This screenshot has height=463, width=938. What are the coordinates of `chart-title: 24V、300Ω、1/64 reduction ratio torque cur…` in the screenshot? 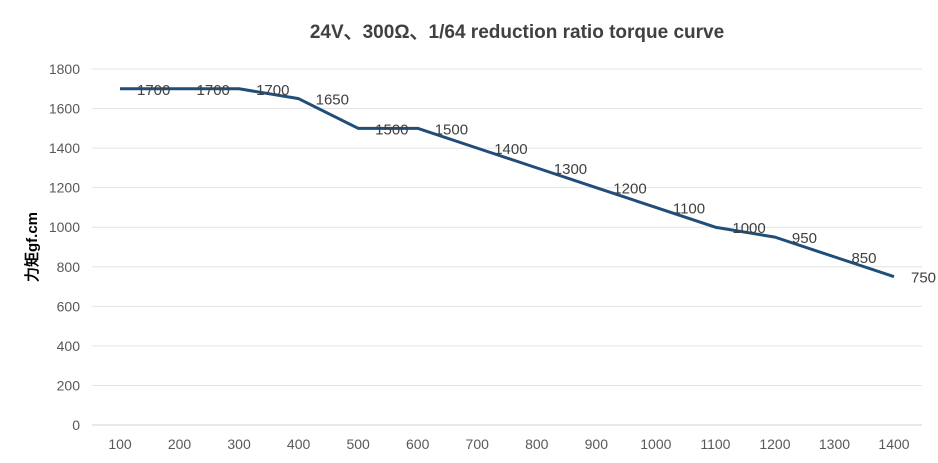 It's located at (517, 32).